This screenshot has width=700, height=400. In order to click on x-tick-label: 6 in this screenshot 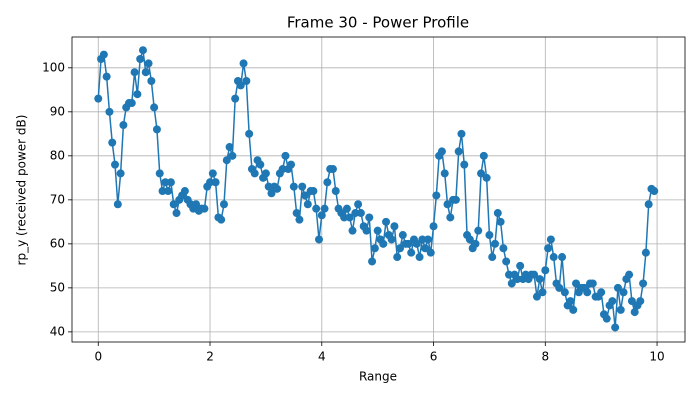, I will do `click(434, 357)`.